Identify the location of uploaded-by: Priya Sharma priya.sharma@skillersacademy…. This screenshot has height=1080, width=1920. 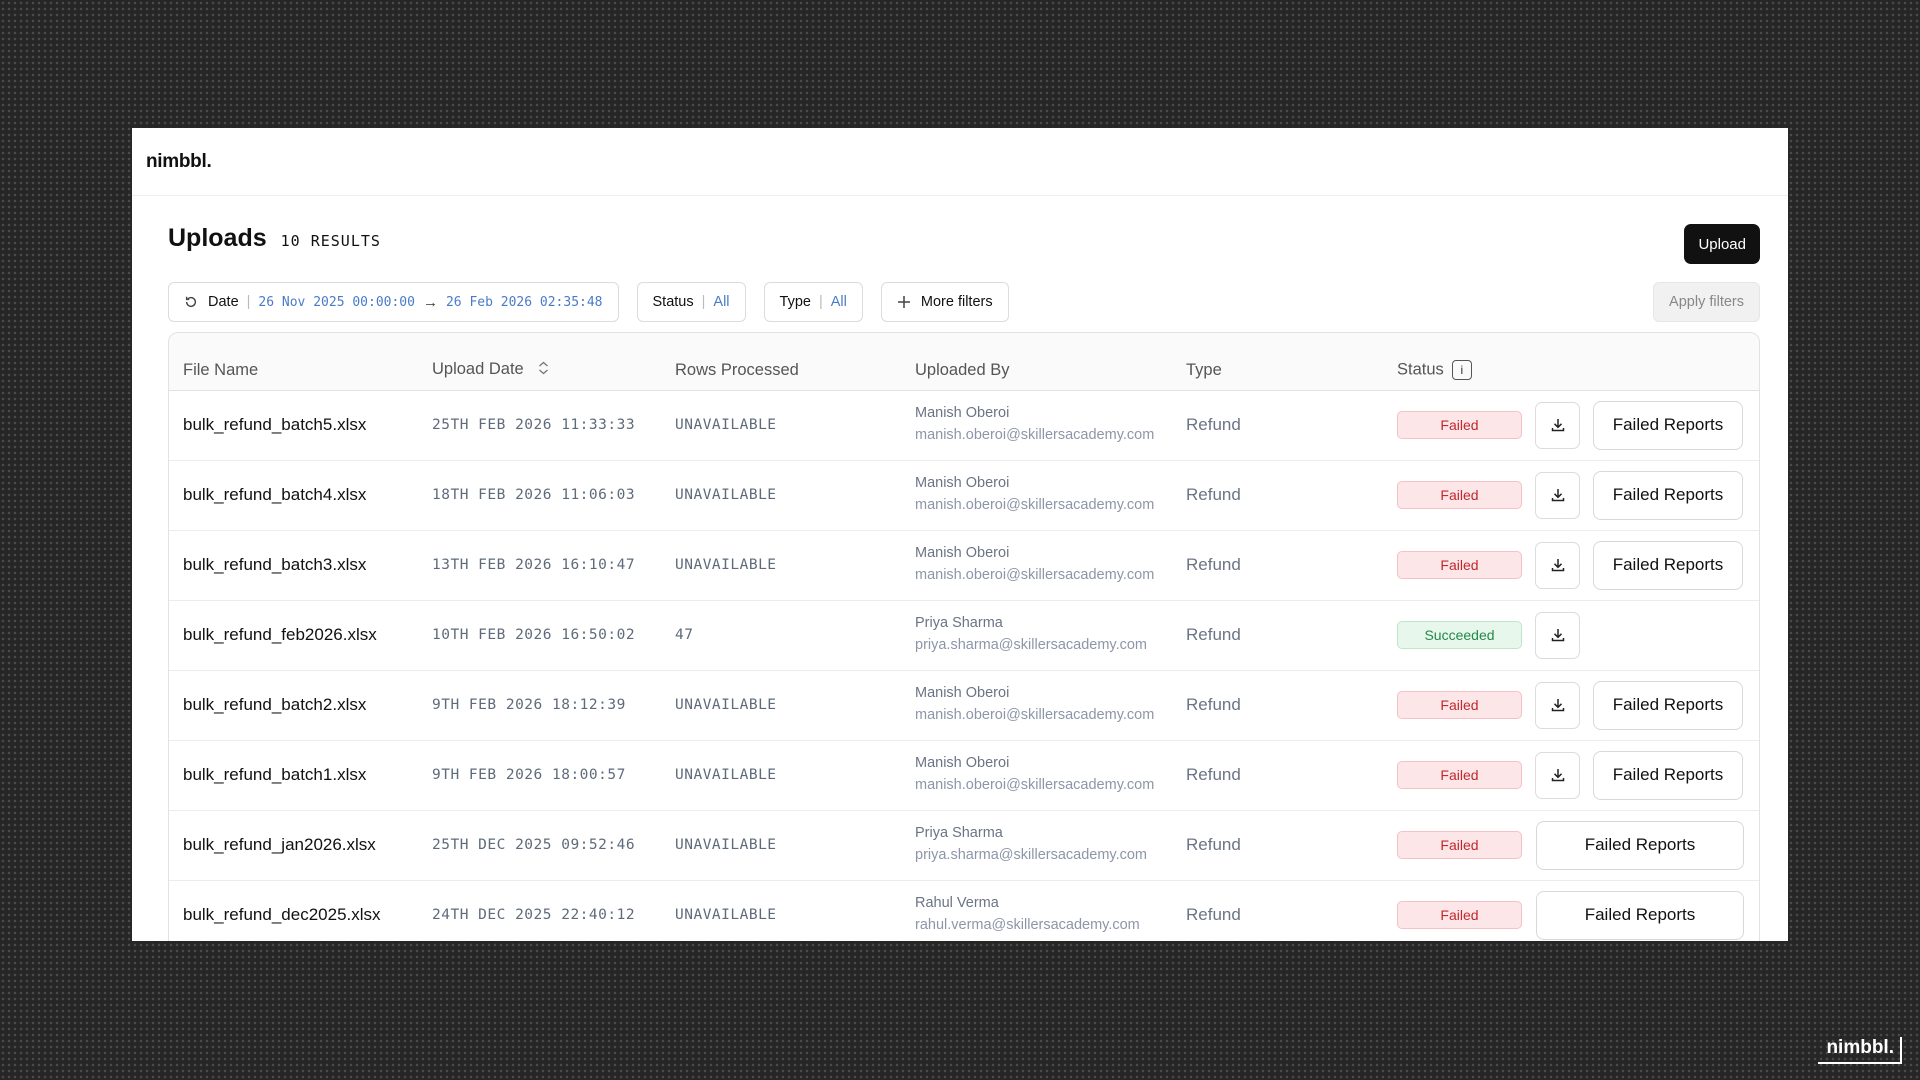
(1036, 635).